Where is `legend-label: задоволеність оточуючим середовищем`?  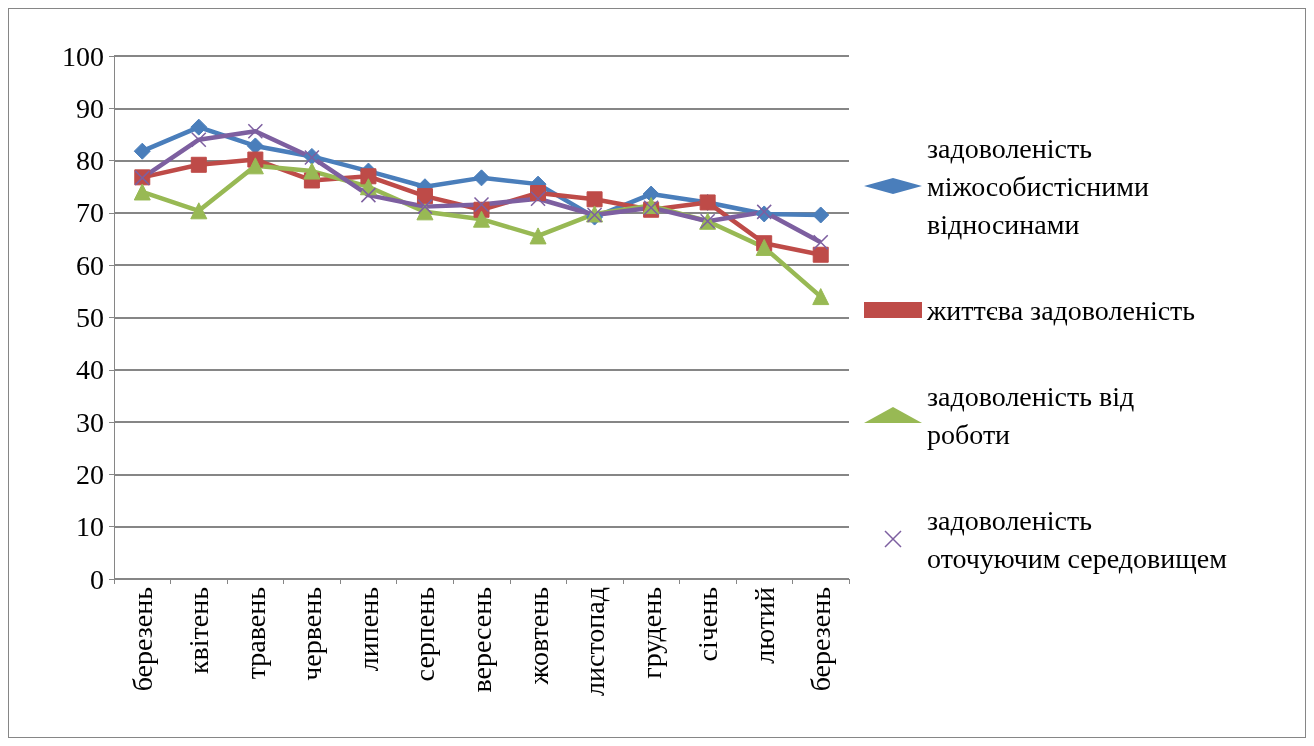 legend-label: задоволеність оточуючим середовищем is located at coordinates (1077, 539).